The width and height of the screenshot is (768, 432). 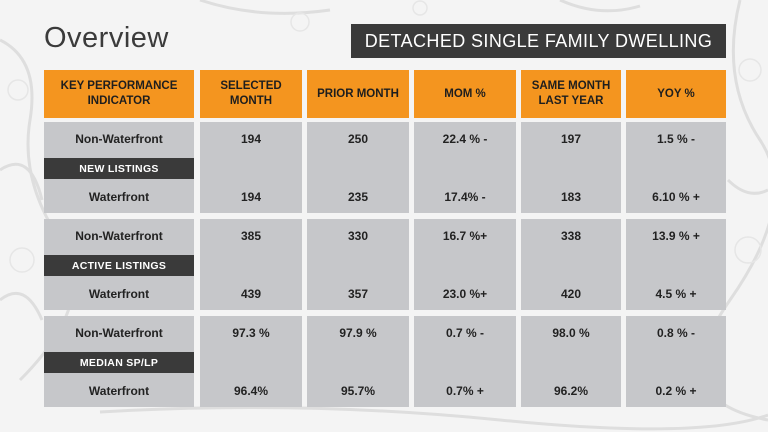 What do you see at coordinates (676, 94) in the screenshot?
I see `header-yoy: YOY %` at bounding box center [676, 94].